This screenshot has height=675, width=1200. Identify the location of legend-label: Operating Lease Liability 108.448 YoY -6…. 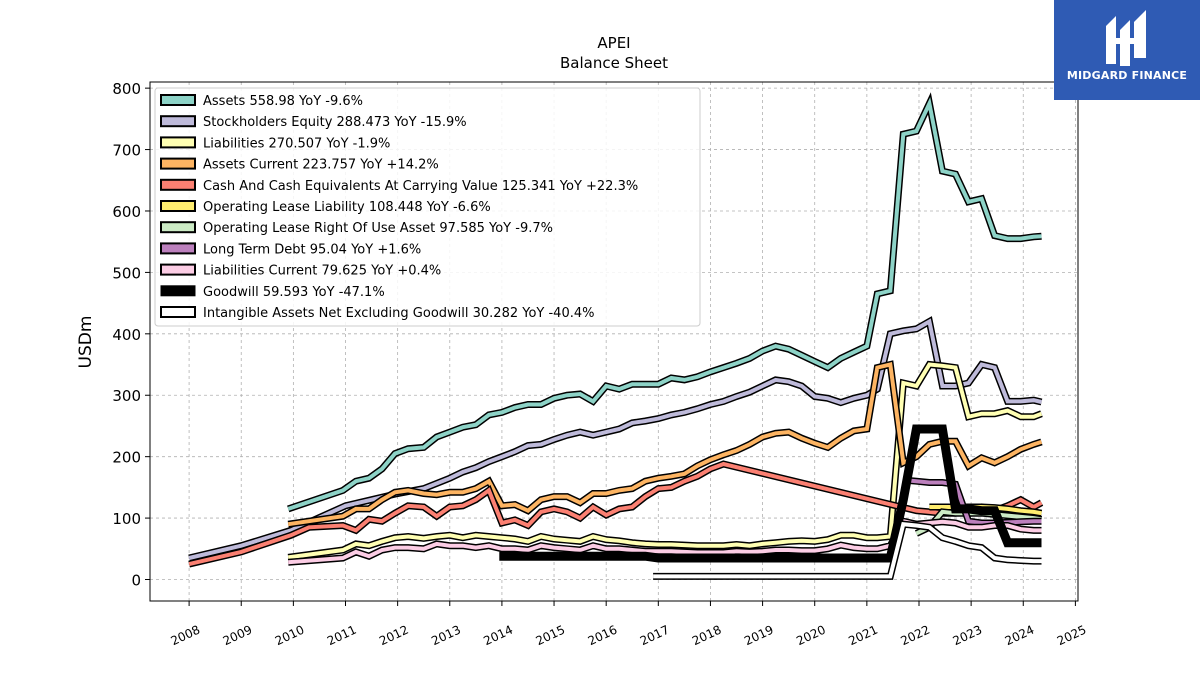
(347, 207).